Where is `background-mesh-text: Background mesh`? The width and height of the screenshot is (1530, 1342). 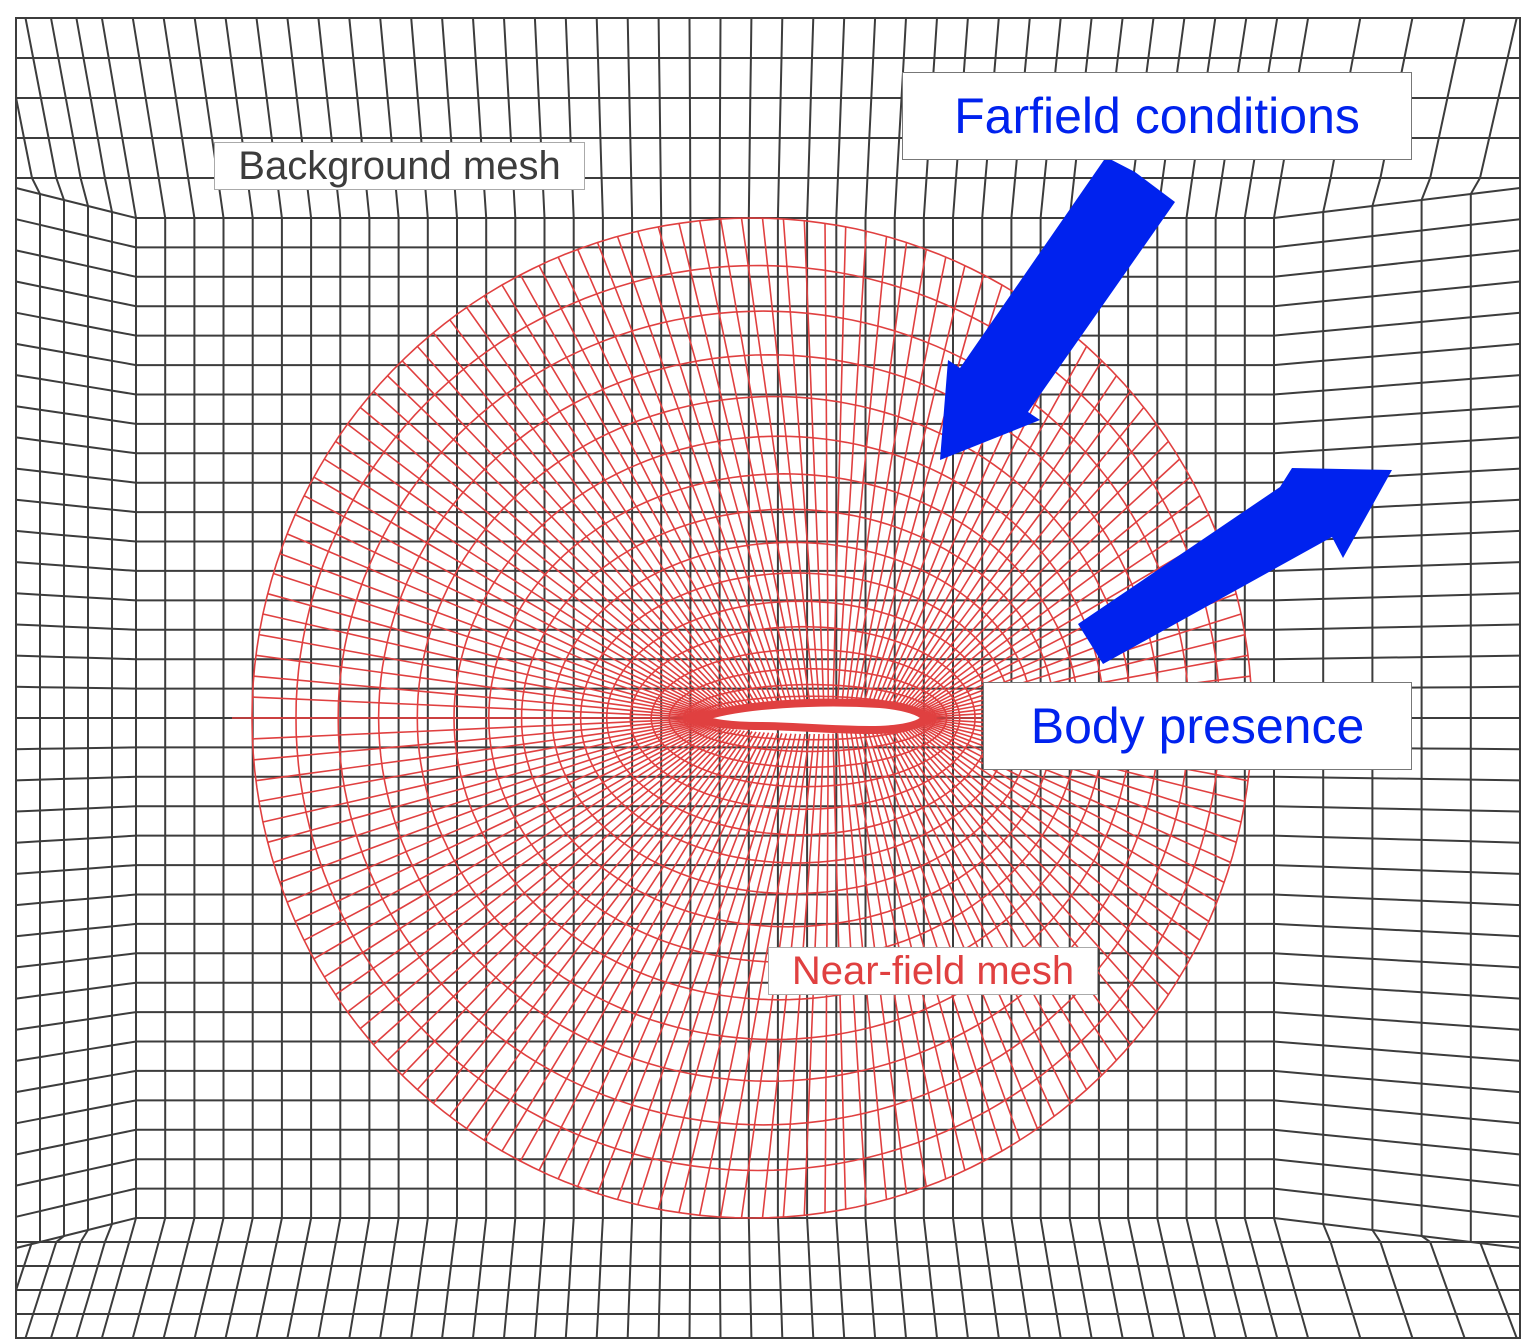
background-mesh-text: Background mesh is located at coordinates (399, 165).